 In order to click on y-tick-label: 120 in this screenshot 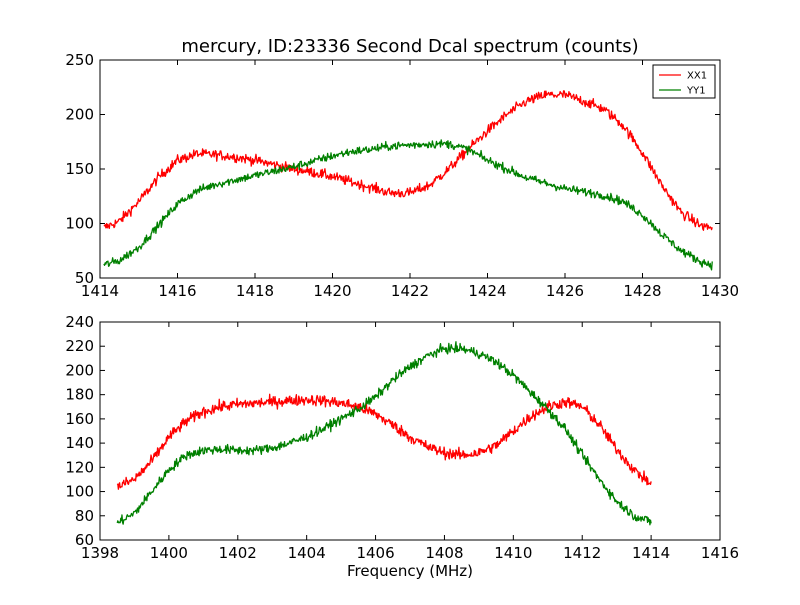, I will do `click(79, 467)`.